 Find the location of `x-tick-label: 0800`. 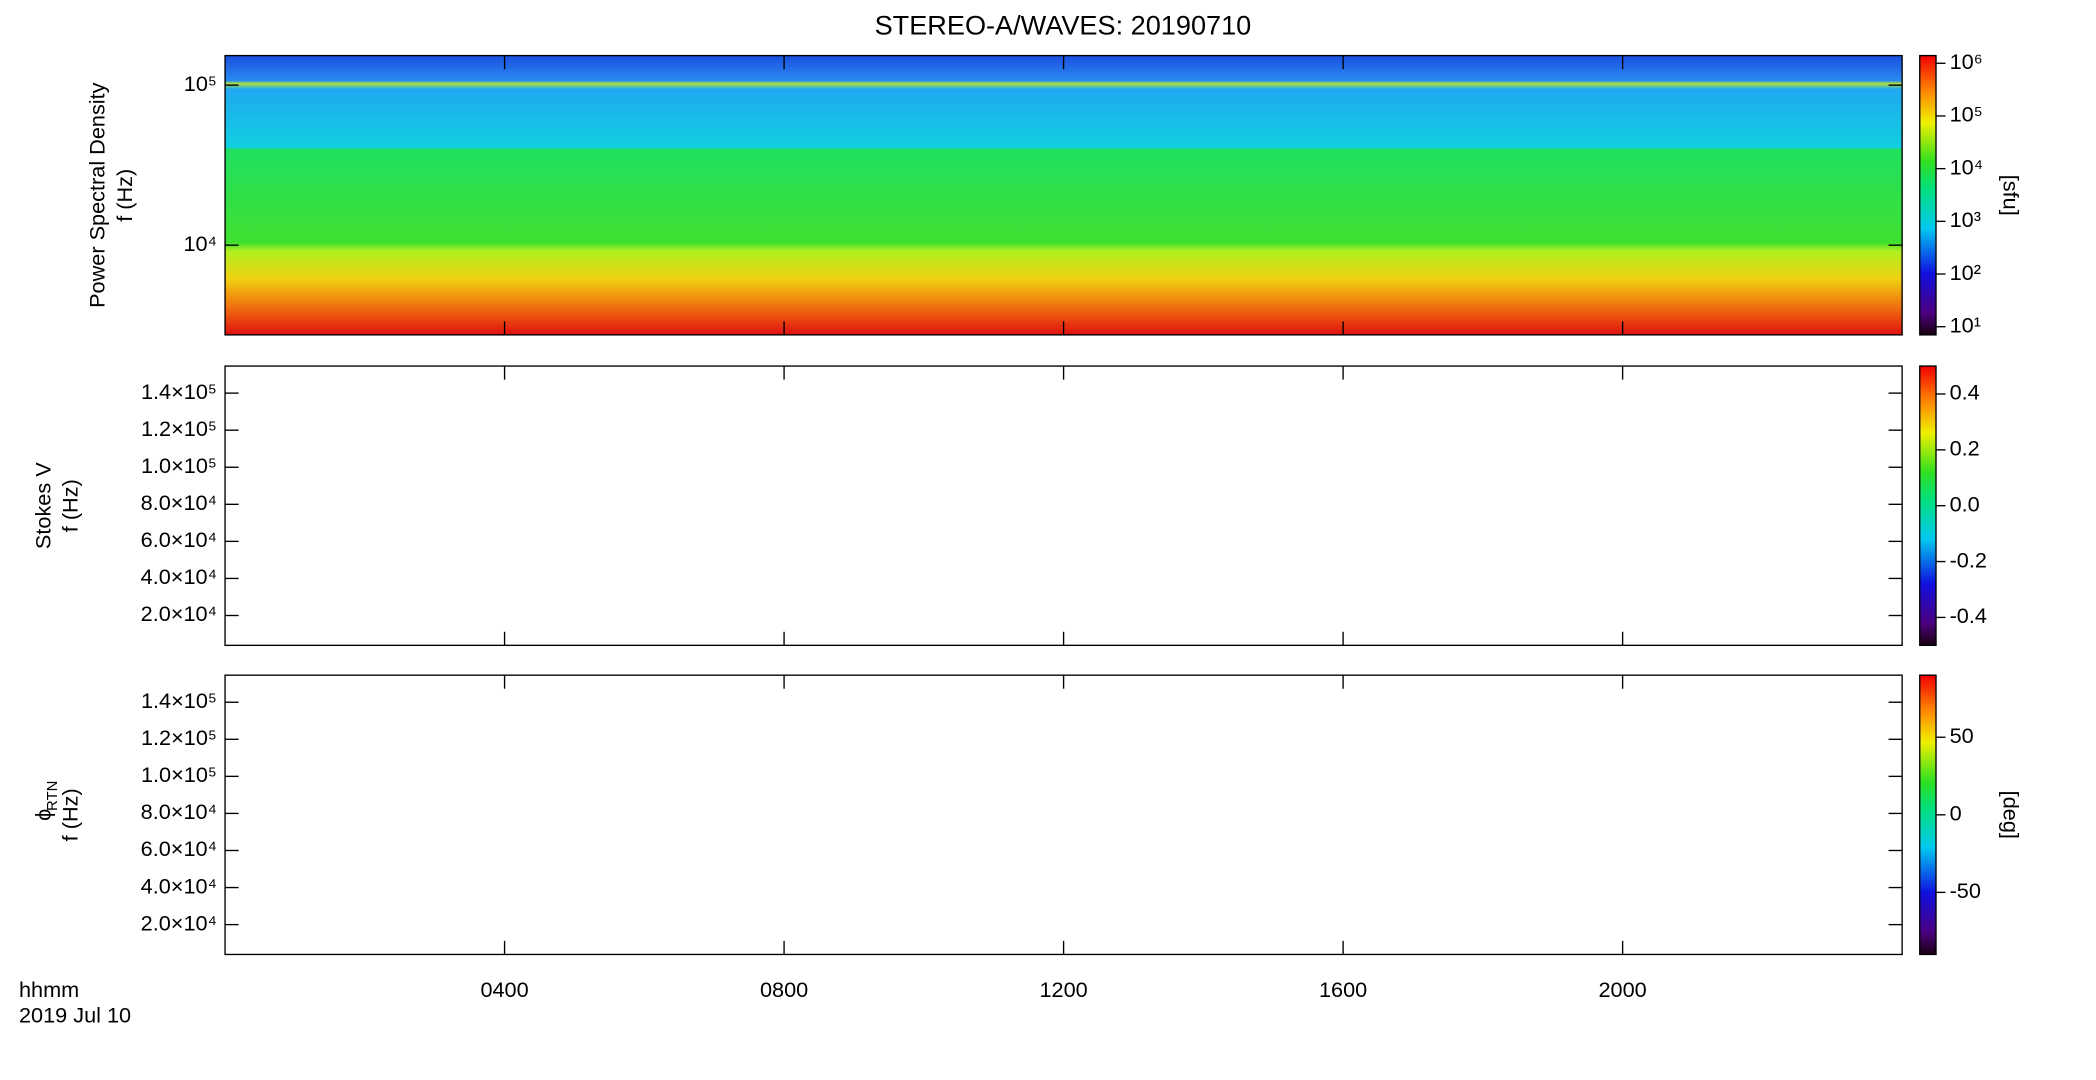

x-tick-label: 0800 is located at coordinates (784, 989).